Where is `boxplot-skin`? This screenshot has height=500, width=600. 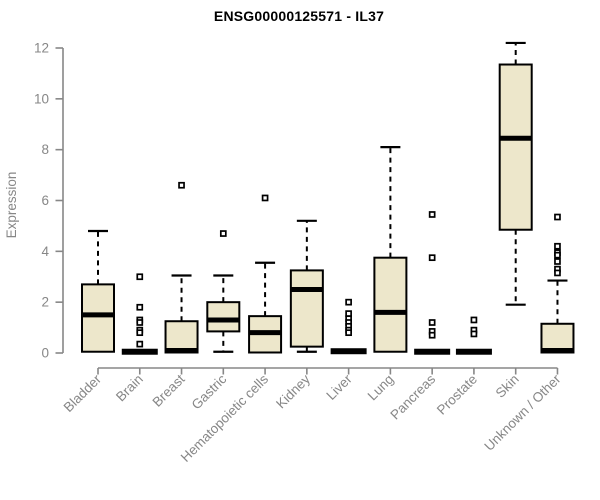 boxplot-skin is located at coordinates (515, 173).